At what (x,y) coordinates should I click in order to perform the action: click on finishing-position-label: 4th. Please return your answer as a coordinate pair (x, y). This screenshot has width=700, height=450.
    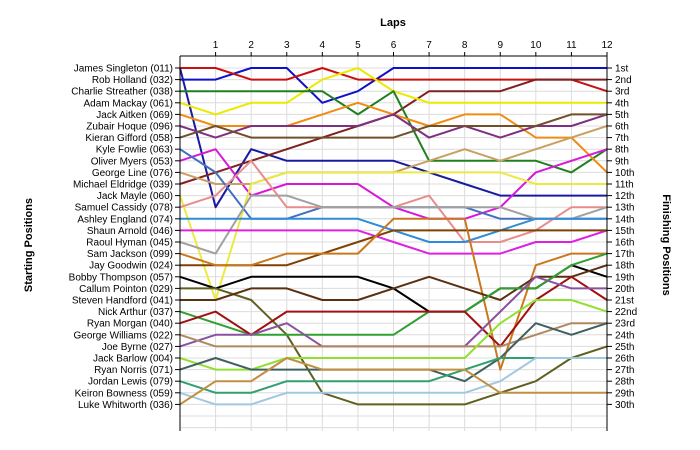
    Looking at the image, I should click on (622, 103).